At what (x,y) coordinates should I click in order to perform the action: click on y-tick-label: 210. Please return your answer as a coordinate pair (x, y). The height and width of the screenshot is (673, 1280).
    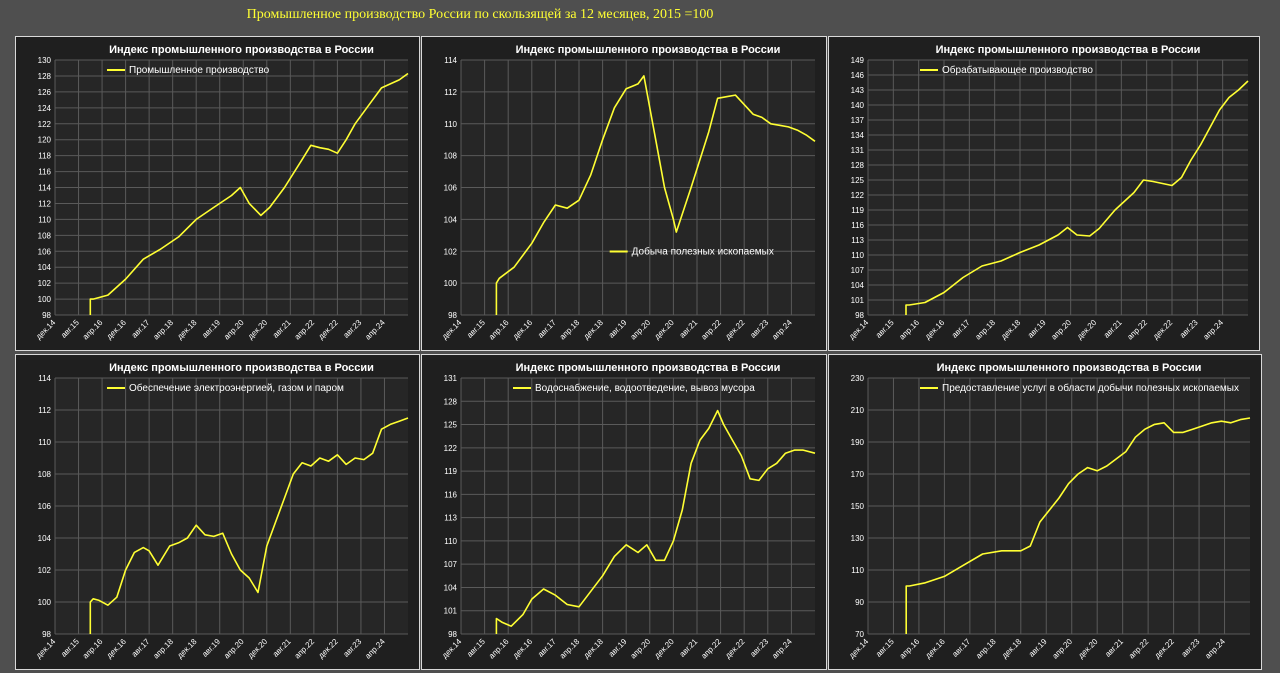
    Looking at the image, I should click on (858, 410).